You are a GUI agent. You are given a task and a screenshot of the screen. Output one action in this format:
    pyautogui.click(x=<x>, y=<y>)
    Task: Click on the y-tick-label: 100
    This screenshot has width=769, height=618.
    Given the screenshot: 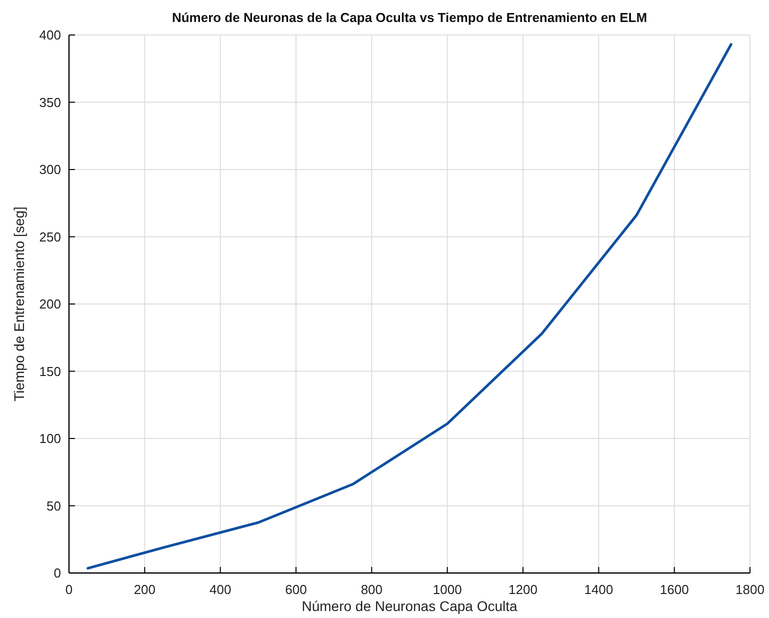 What is the action you would take?
    pyautogui.click(x=50, y=438)
    